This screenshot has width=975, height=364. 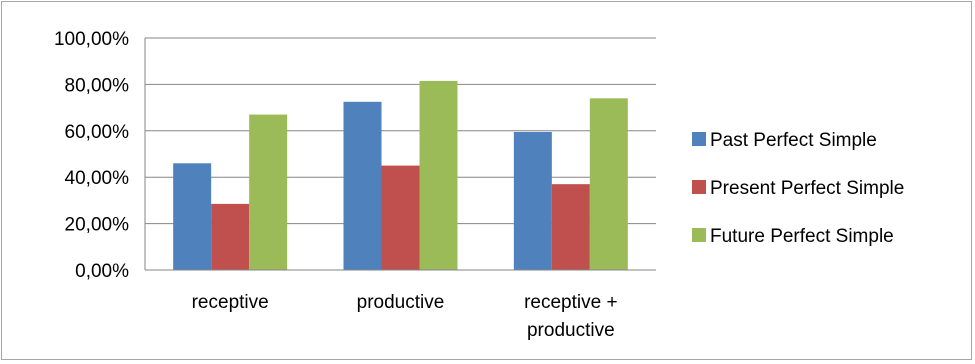 What do you see at coordinates (807, 188) in the screenshot?
I see `legend-label: Present Perfect Simple` at bounding box center [807, 188].